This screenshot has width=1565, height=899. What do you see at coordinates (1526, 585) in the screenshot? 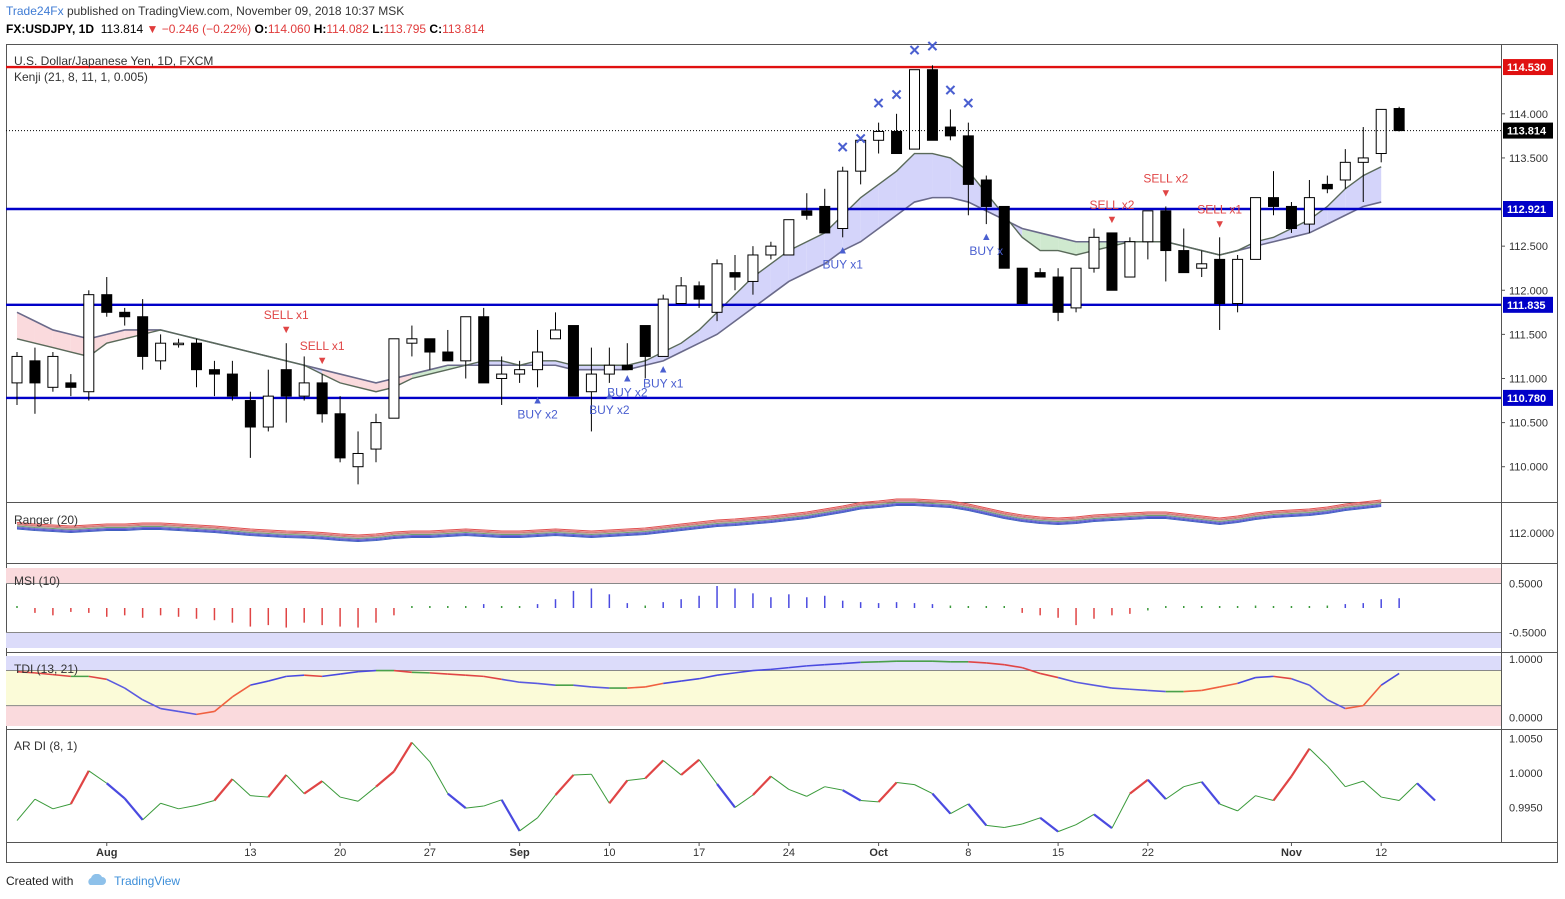
I see `y-tick-label: 0.5000` at bounding box center [1526, 585].